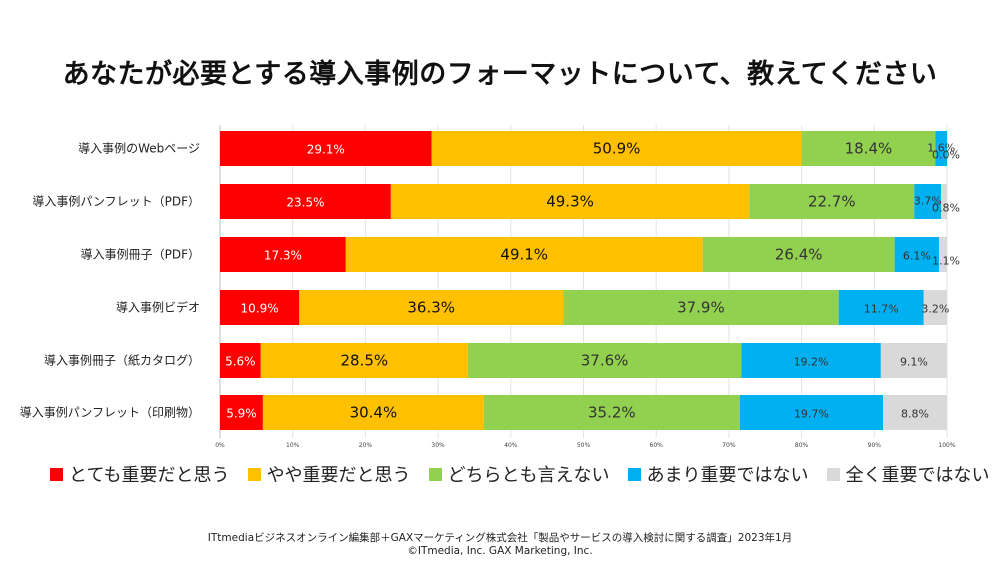  I want to click on legend-item-not-important-at-all: 全く重要ではない, so click(908, 474).